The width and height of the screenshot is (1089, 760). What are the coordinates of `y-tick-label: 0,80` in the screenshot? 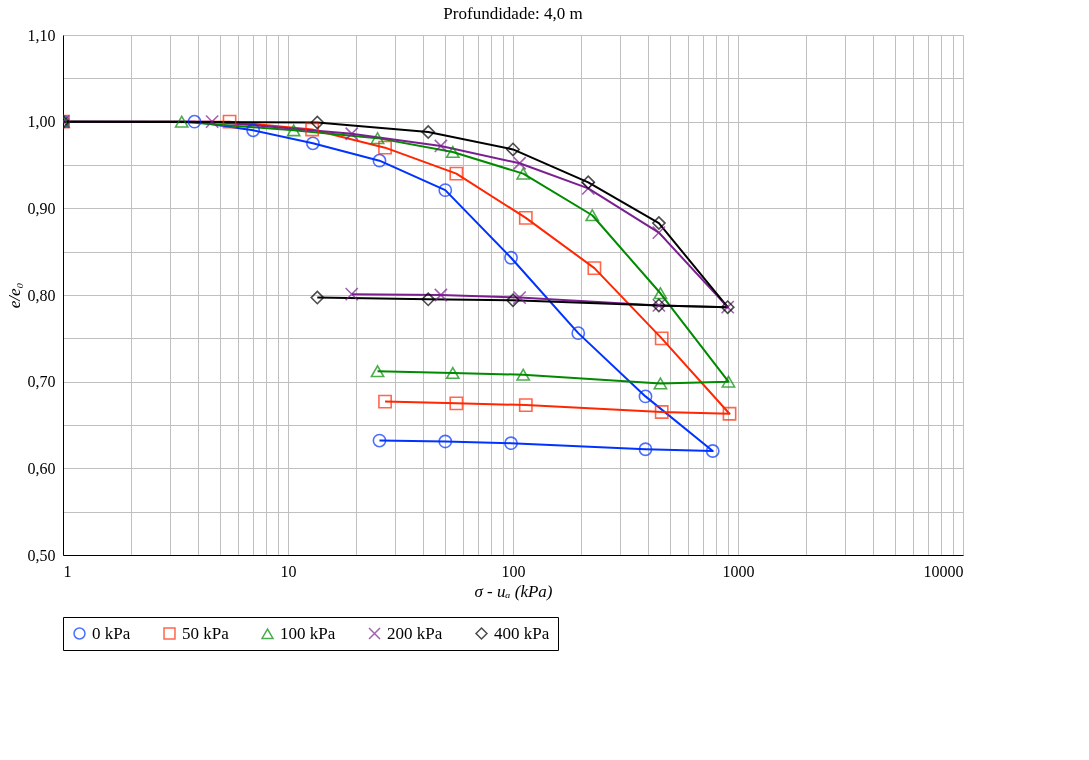 It's located at (41, 295).